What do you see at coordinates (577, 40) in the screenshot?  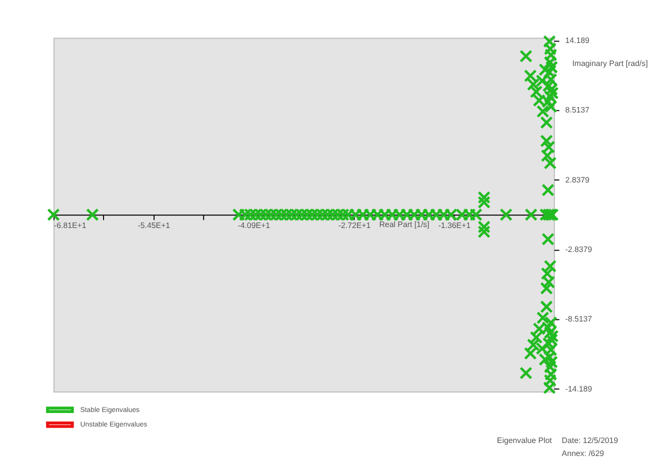 I see `y-tick-label: 14.189` at bounding box center [577, 40].